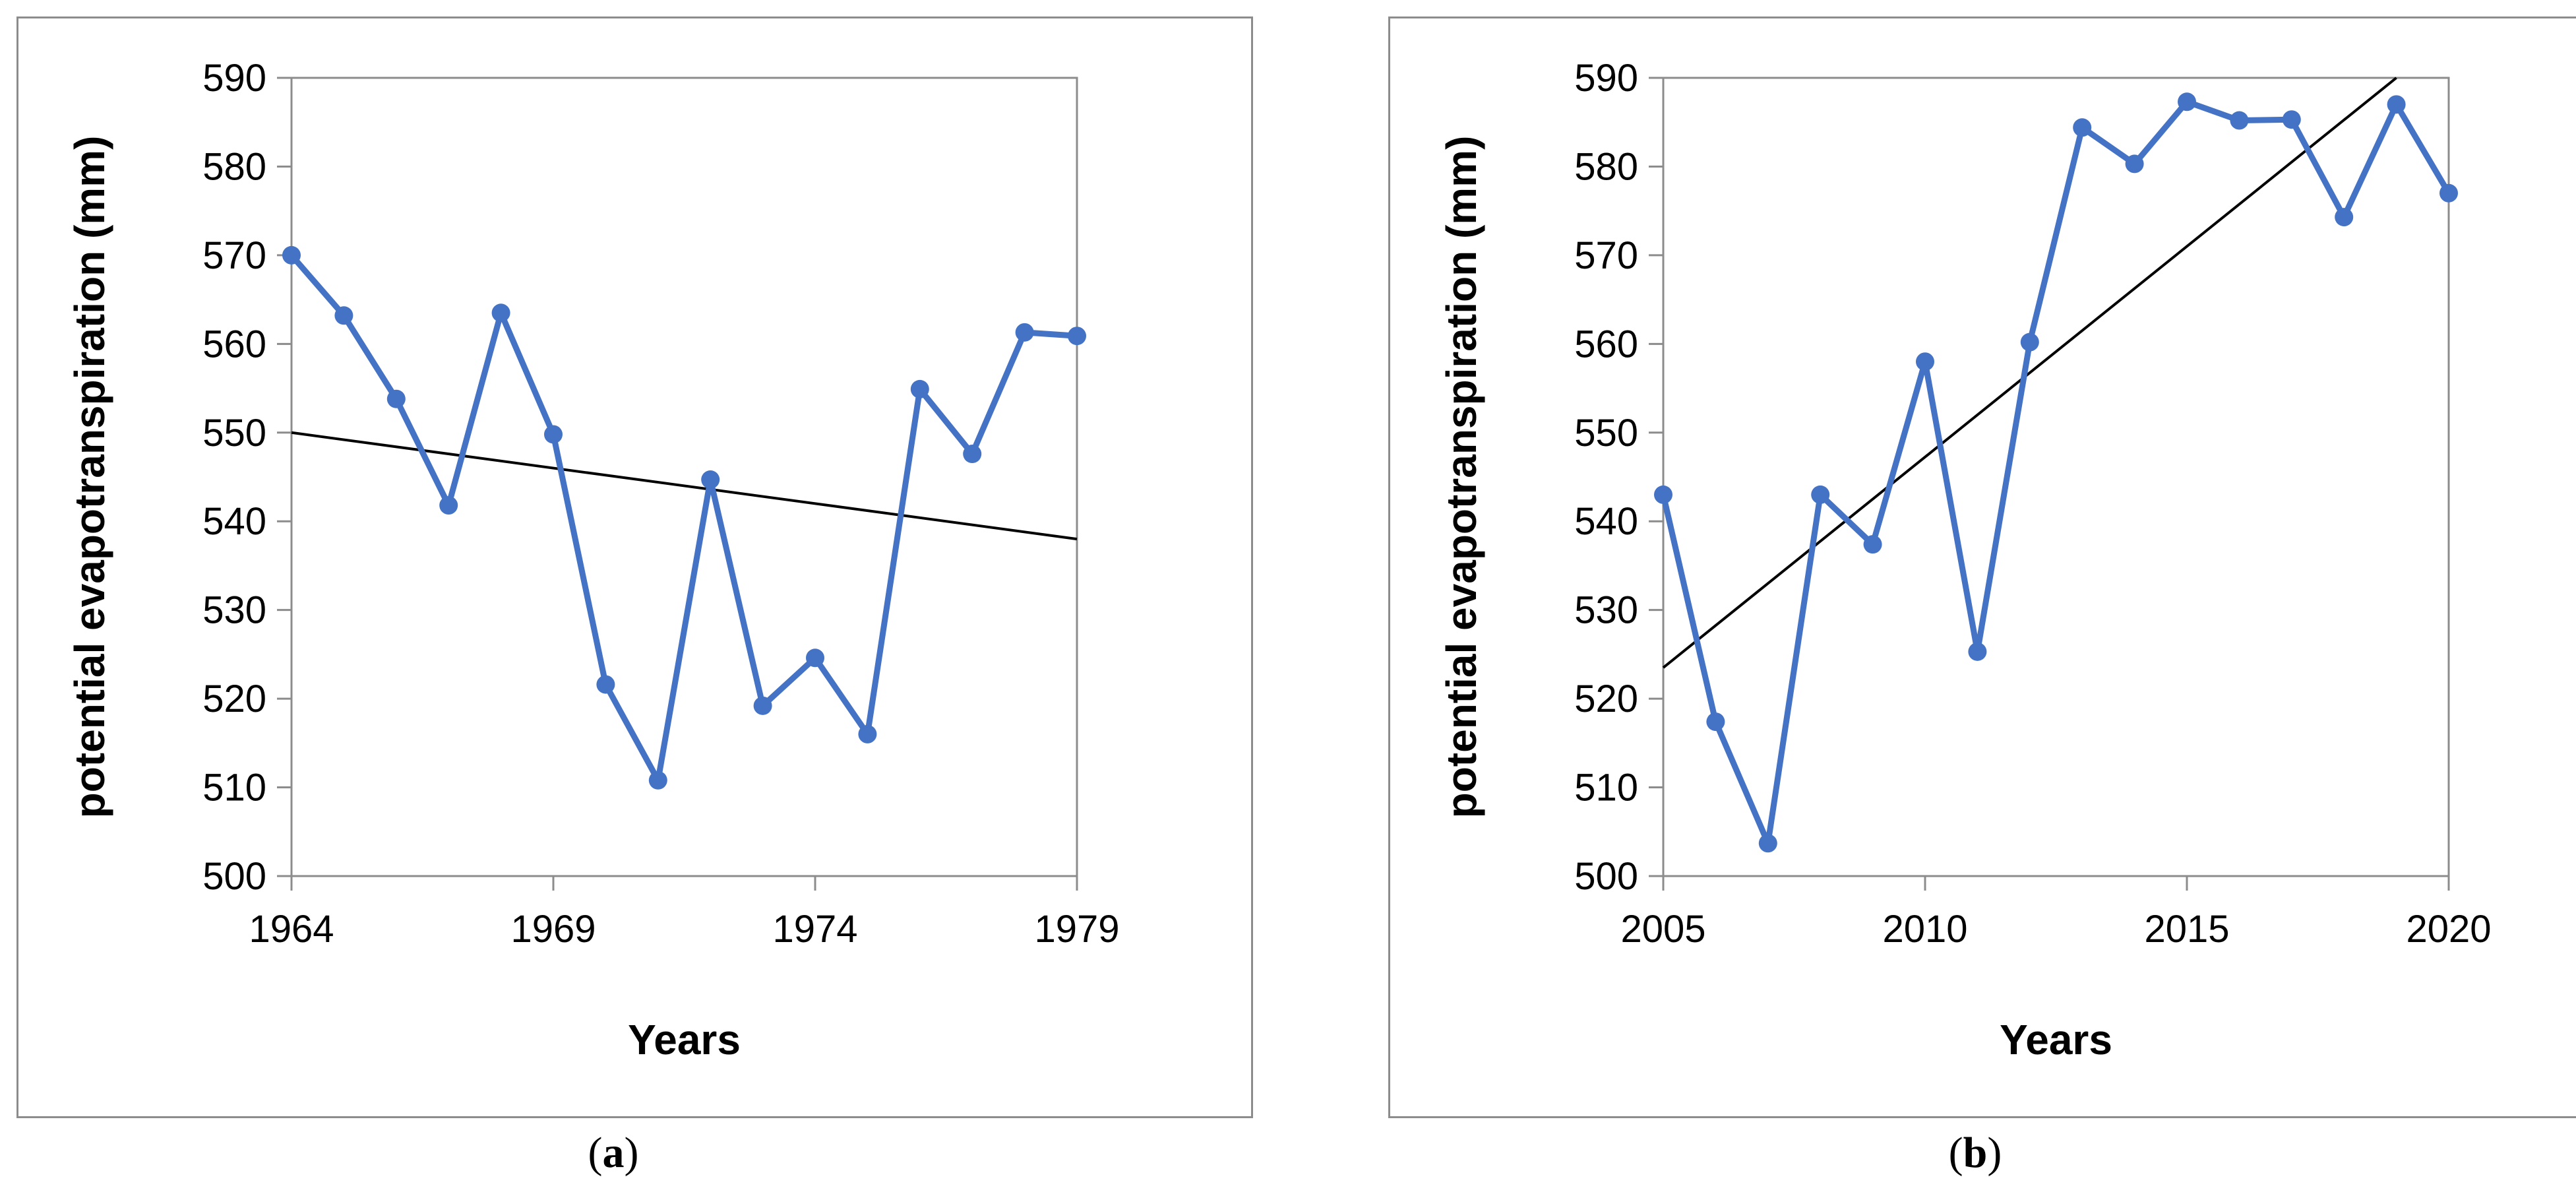  Describe the element at coordinates (684, 486) in the screenshot. I see `chart-a-trendline` at that location.